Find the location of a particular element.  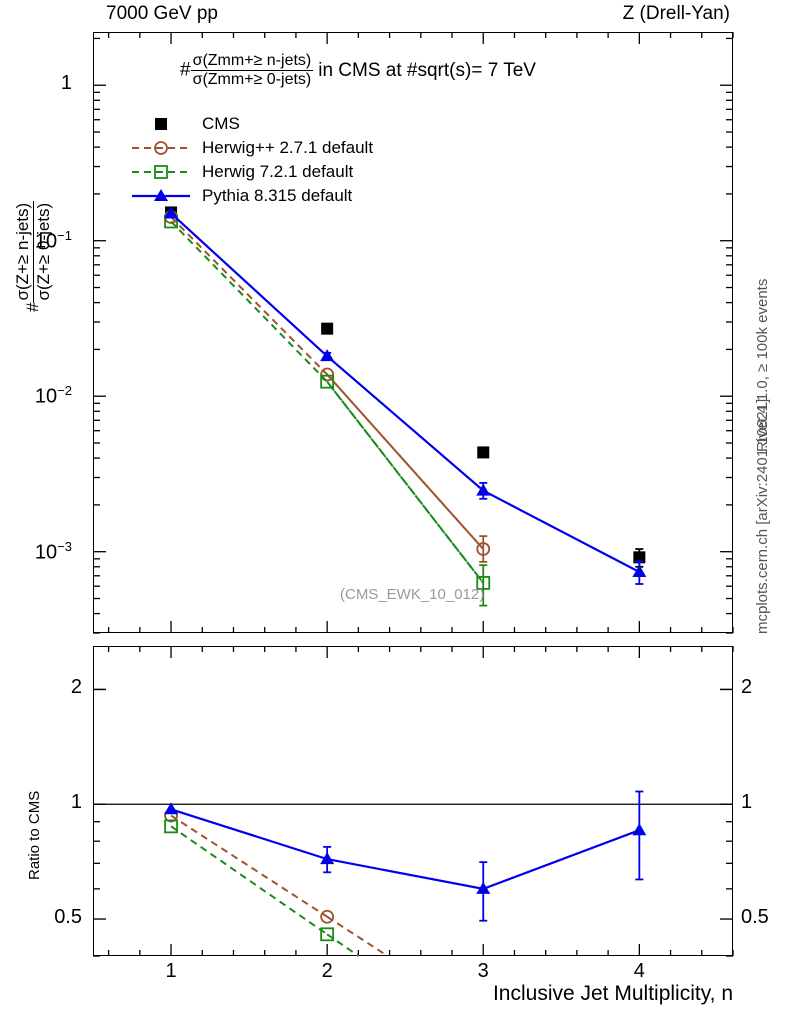

y-axis-label-denominator: σ(Z+≥ 0-jets) is located at coordinates (43, 251).